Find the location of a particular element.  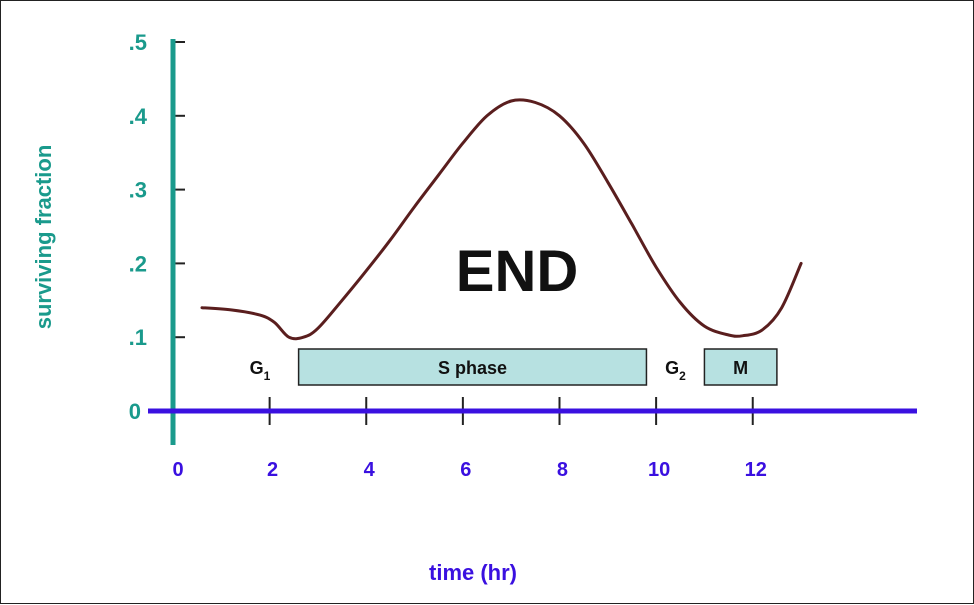

y-tick-label: .3 is located at coordinates (138, 190).